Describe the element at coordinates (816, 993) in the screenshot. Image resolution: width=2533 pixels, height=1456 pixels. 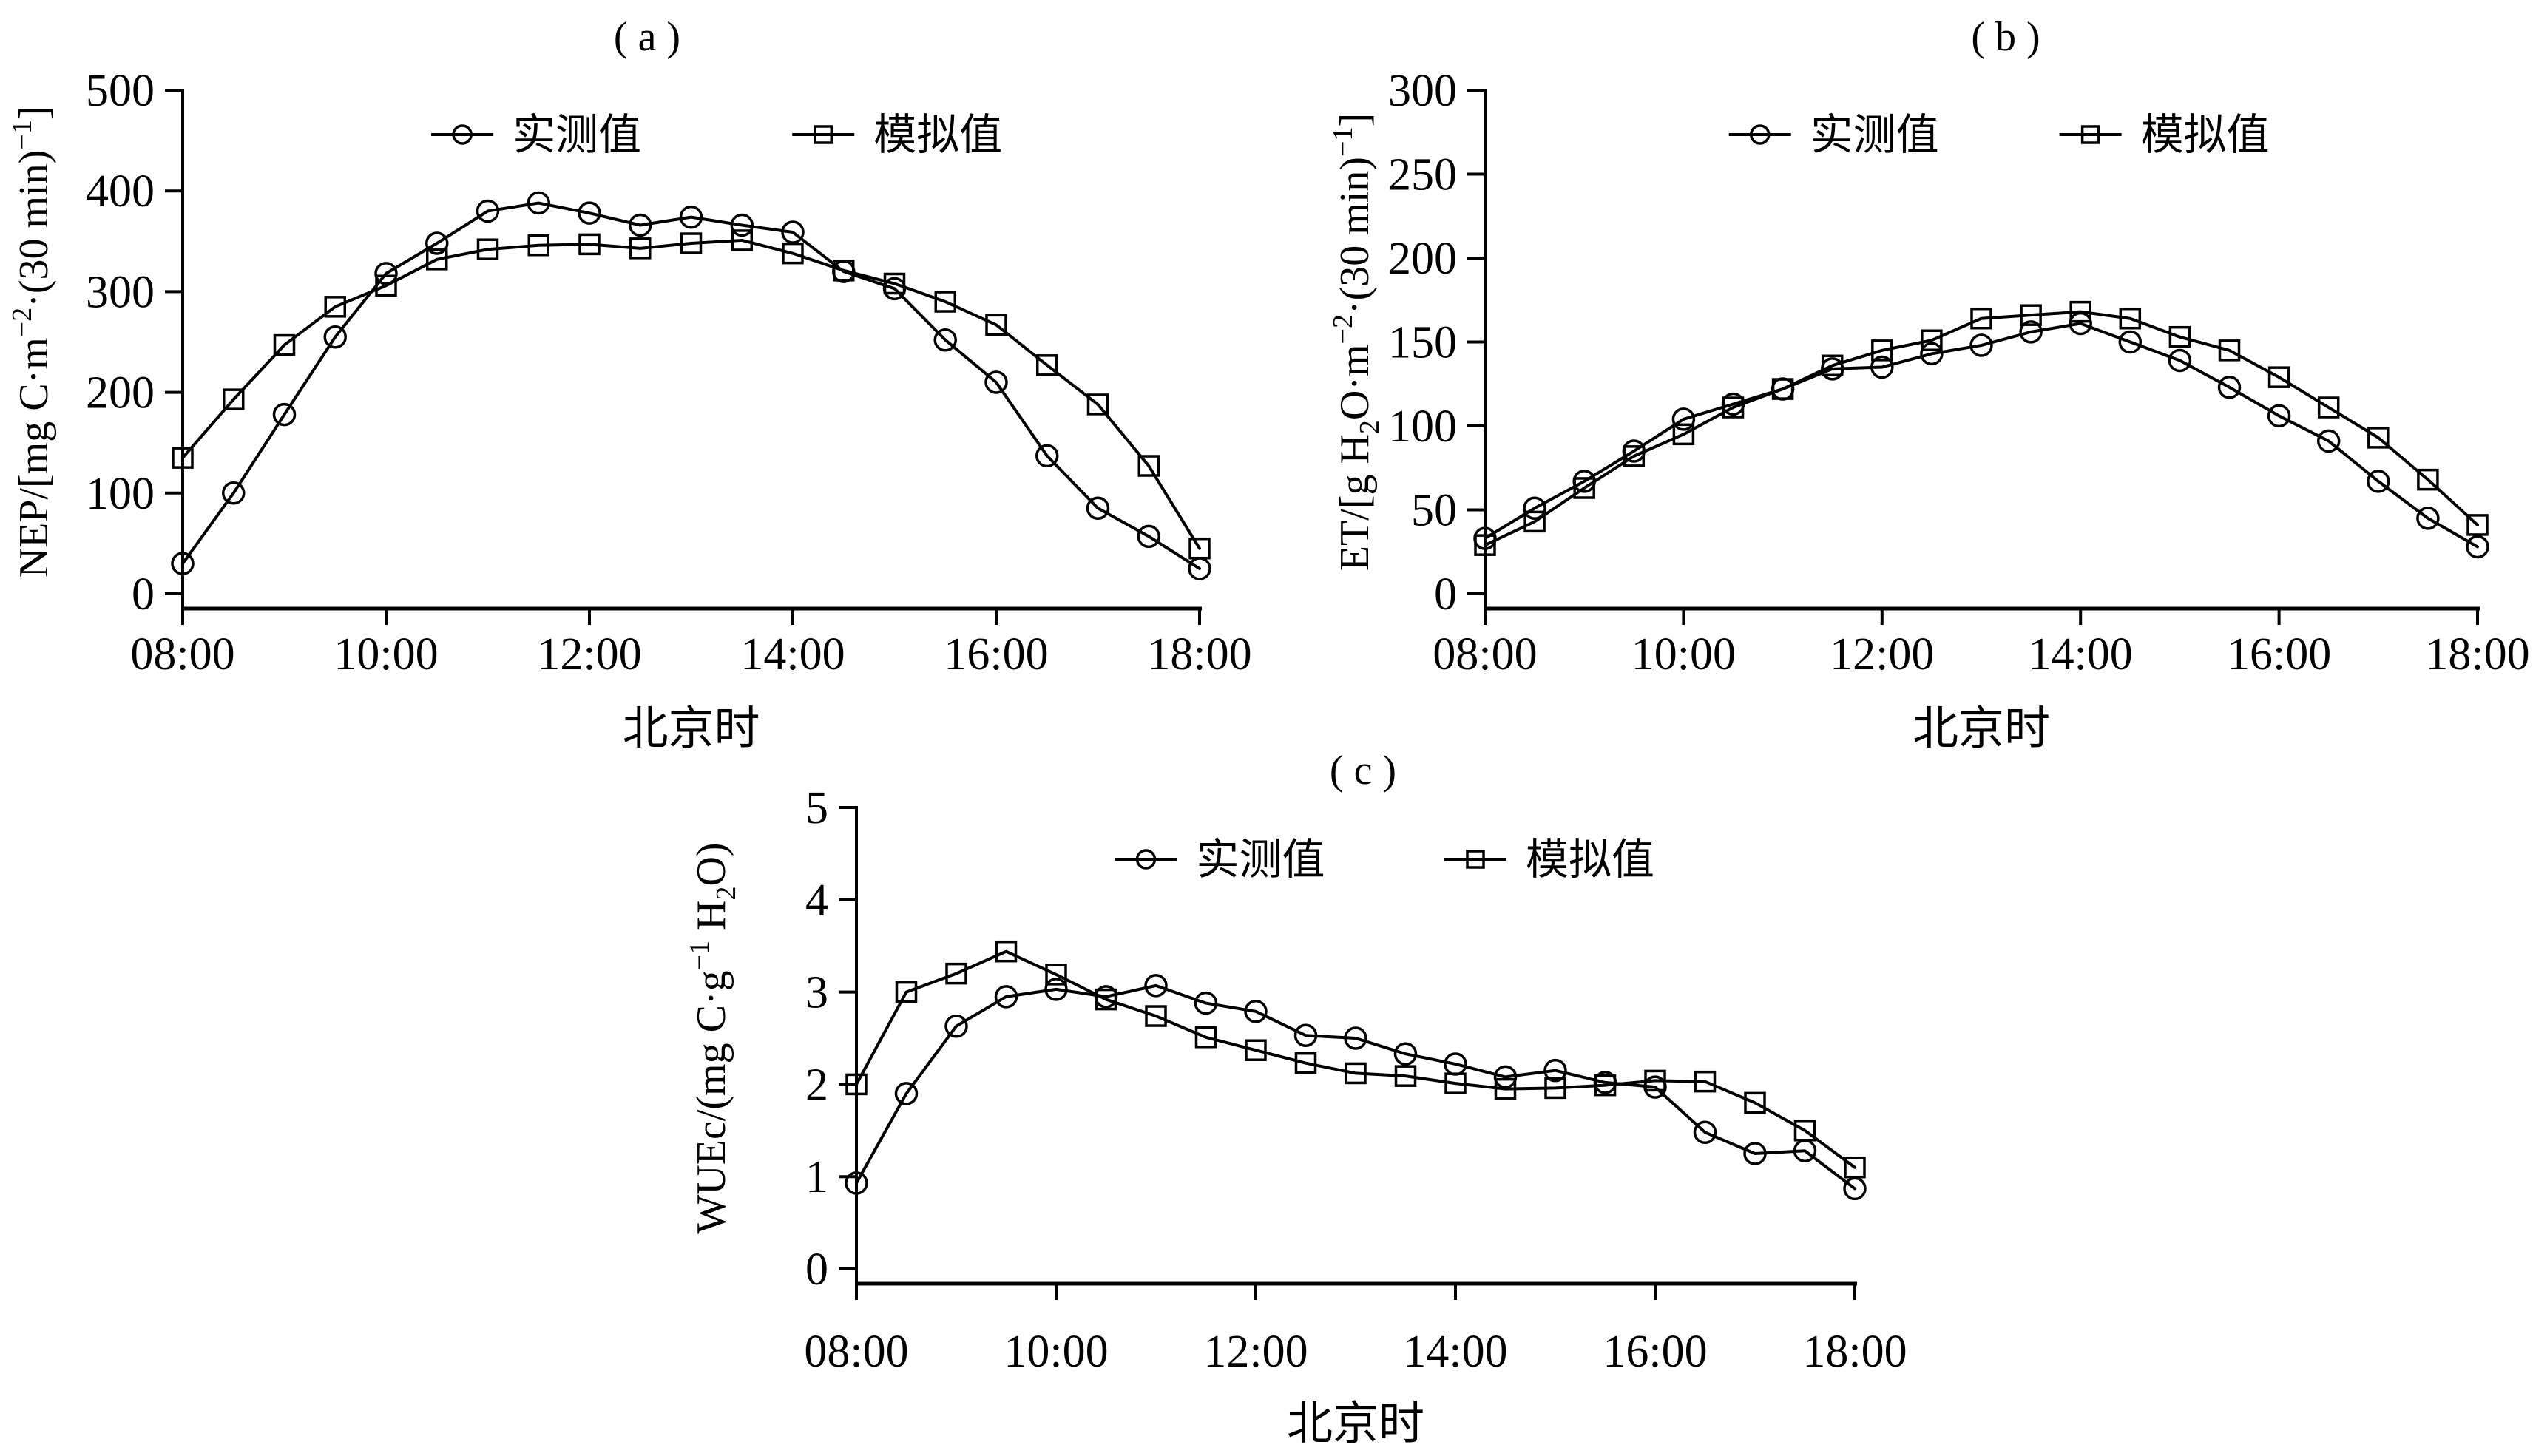
I see `y-tick-label: 3` at that location.